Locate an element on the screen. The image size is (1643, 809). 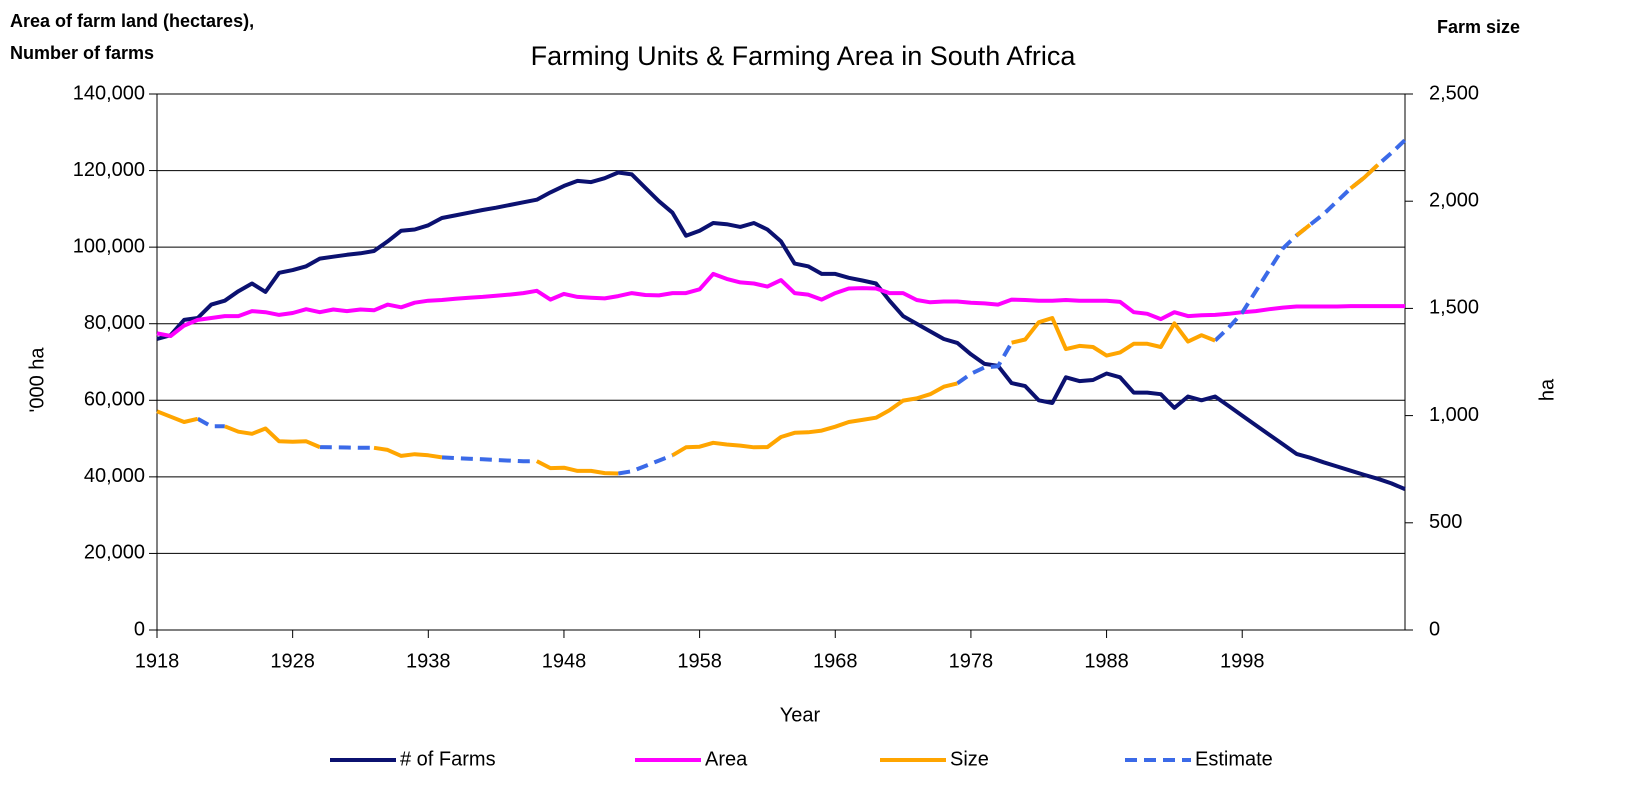
y-tick-label: 40,000 is located at coordinates (114, 476).